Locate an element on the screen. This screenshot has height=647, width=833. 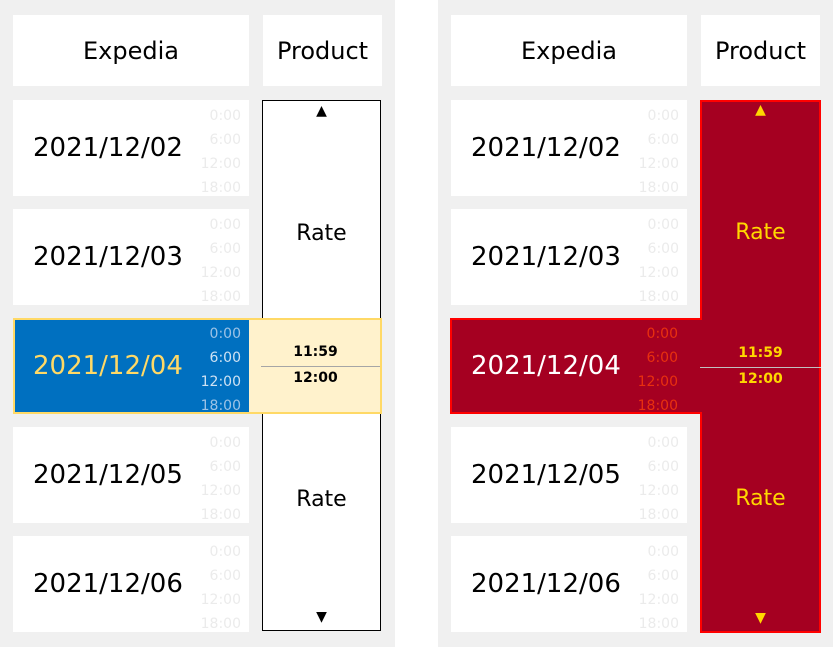
left-date-row-2021-12-04-selected: 2021/12/04 0:00 6:00 12:00 18:00 is located at coordinates (131, 366).